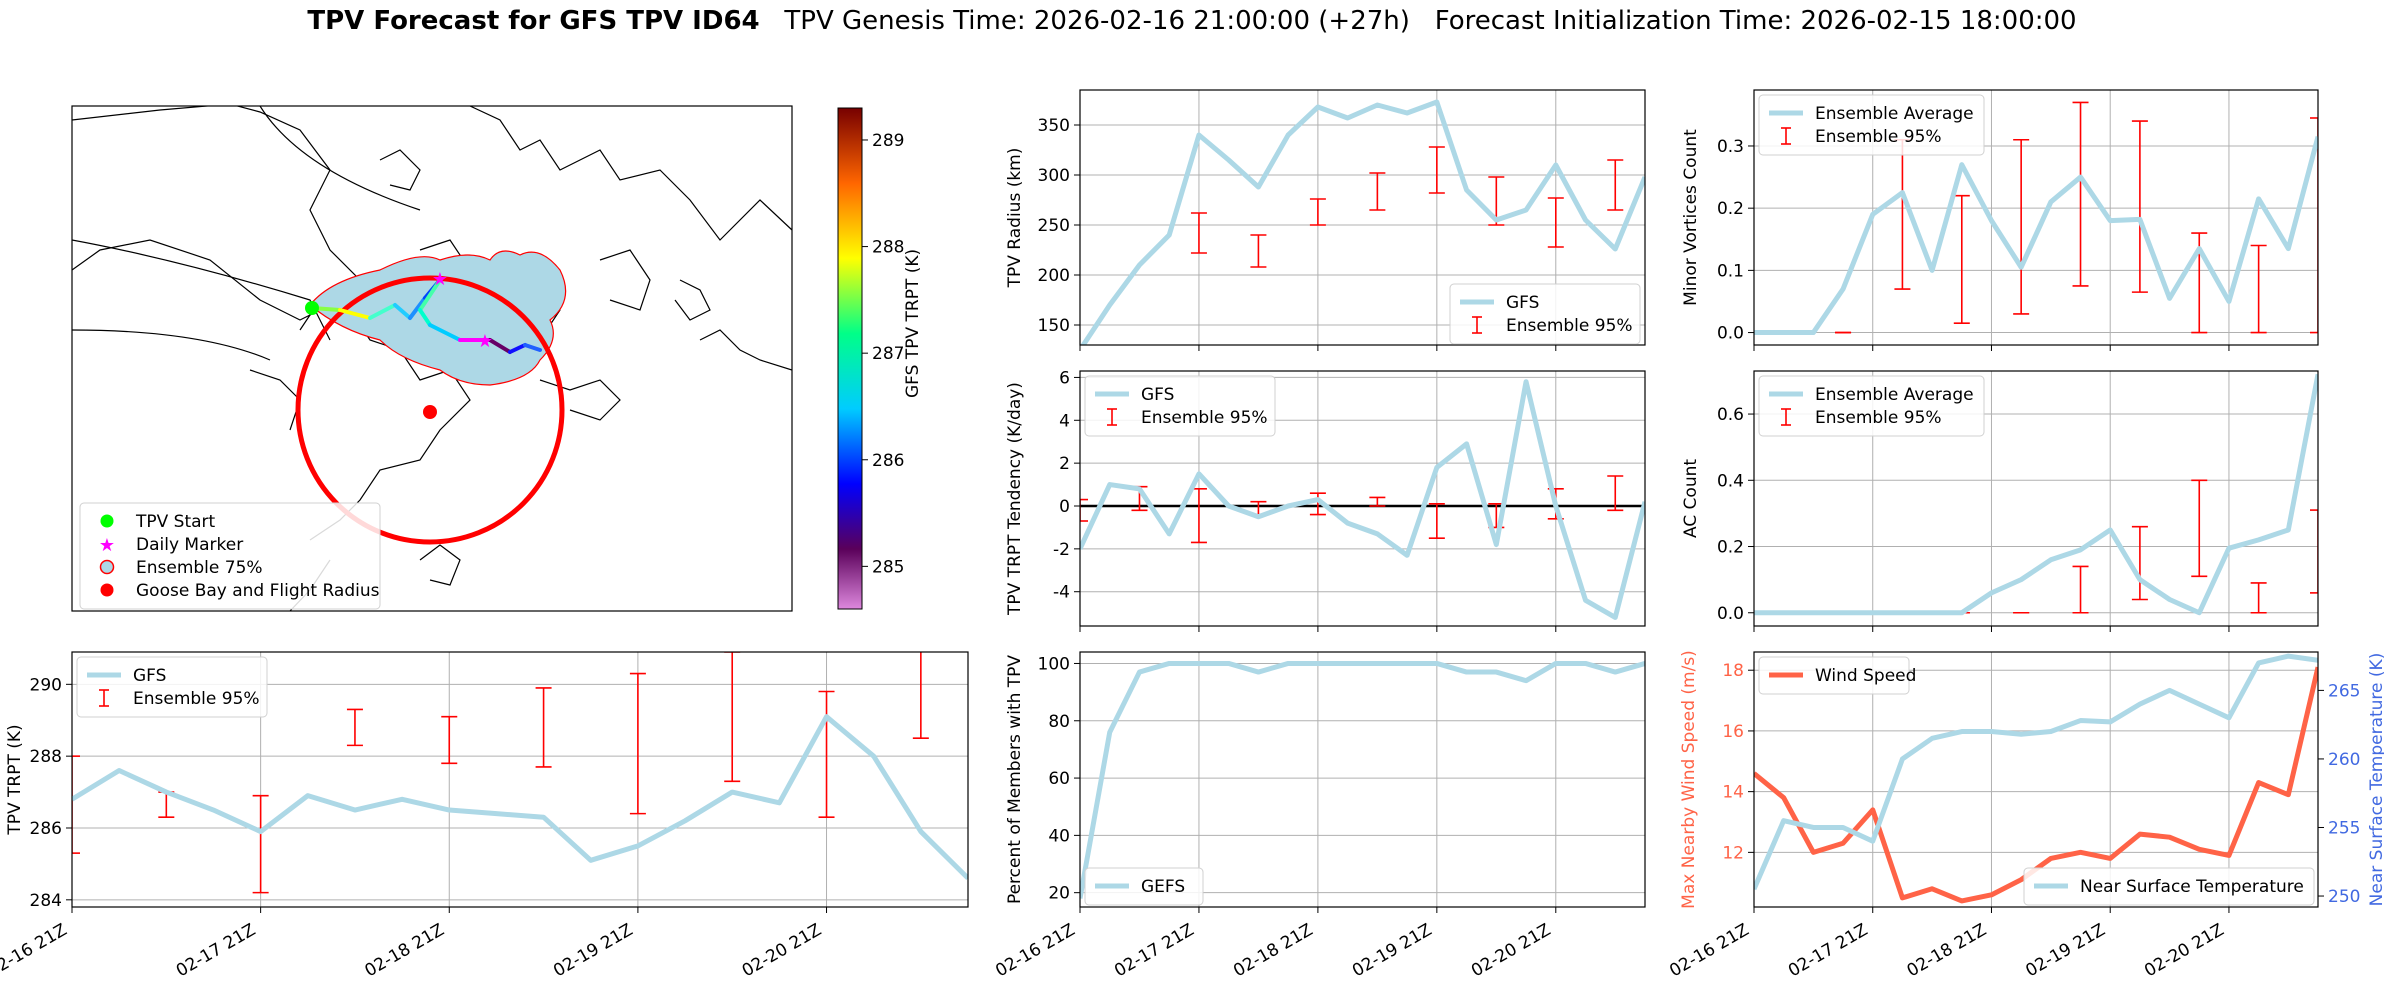 The image size is (2384, 982). What do you see at coordinates (1733, 793) in the screenshot?
I see `y-tick-label: 14` at bounding box center [1733, 793].